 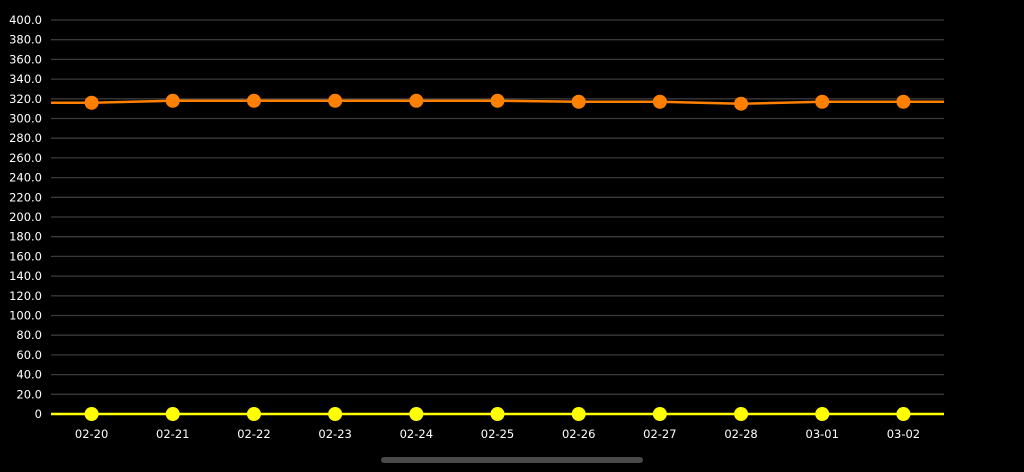 I want to click on y-tick-label: 380.0, so click(x=25, y=40).